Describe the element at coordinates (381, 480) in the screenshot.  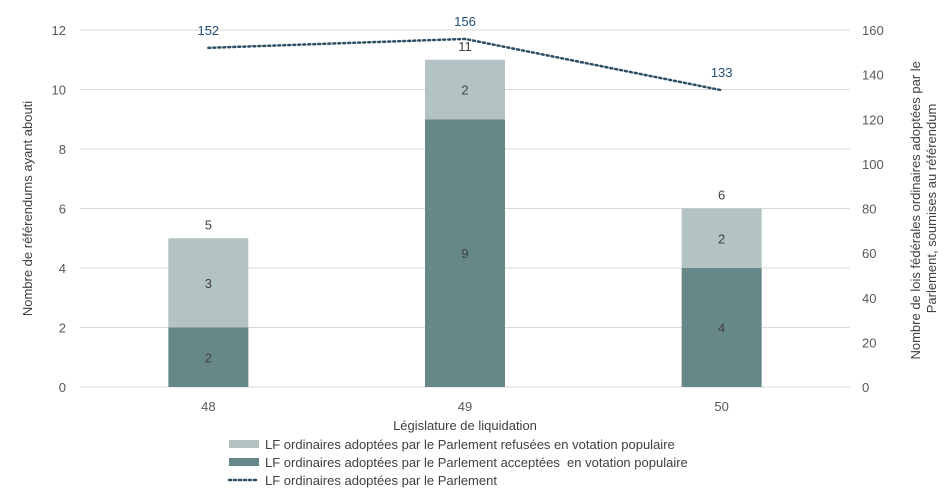
I see `legend-label: LF ordinaires adoptées par le Parlement` at that location.